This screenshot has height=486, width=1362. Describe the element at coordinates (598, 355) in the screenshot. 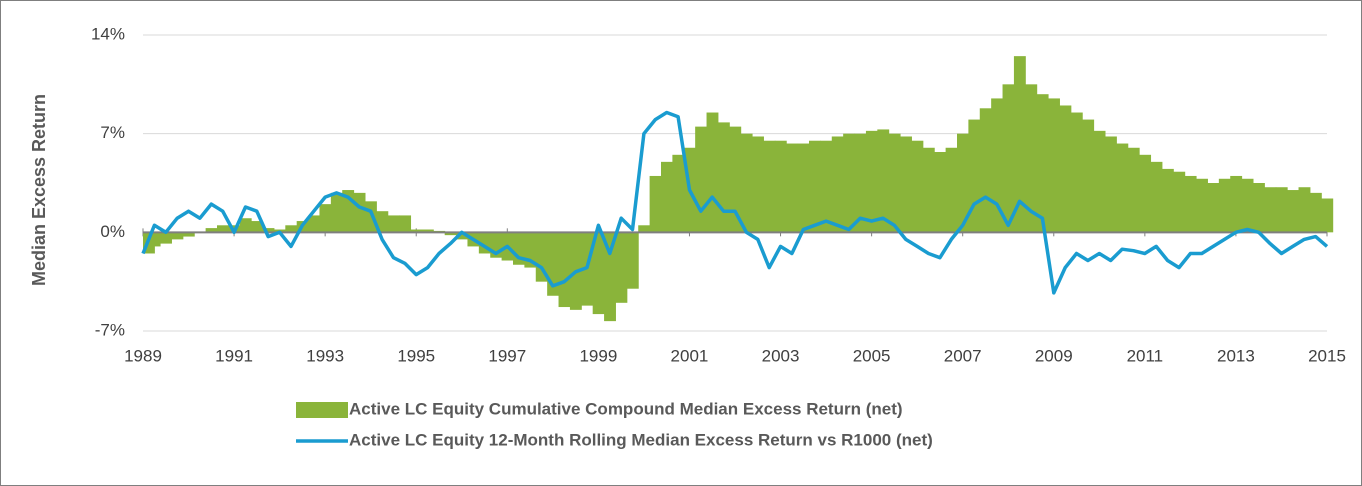

I see `x-tick-label: 1999` at that location.